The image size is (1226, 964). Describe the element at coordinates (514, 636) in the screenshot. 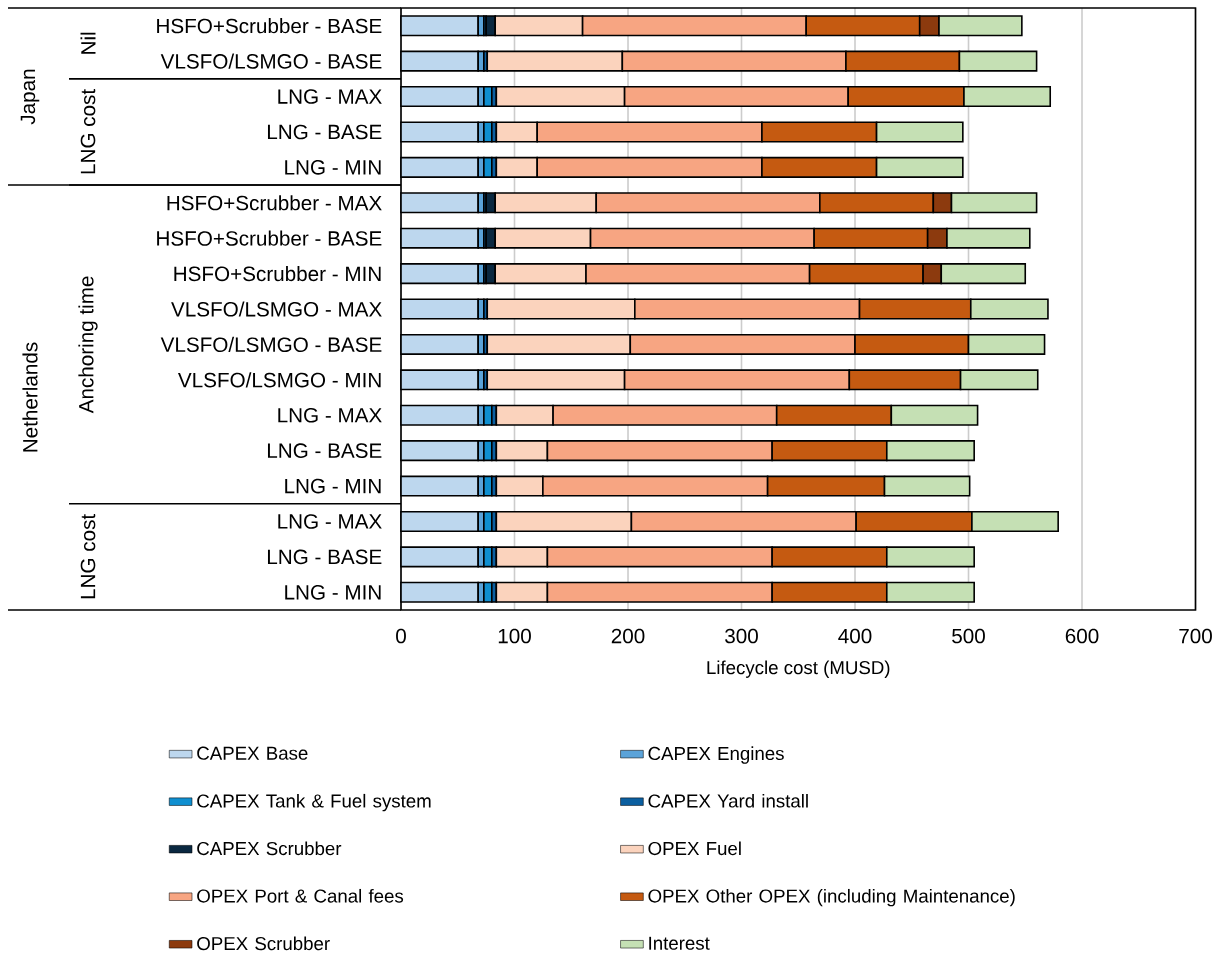

I see `x-tick-label: 100` at that location.